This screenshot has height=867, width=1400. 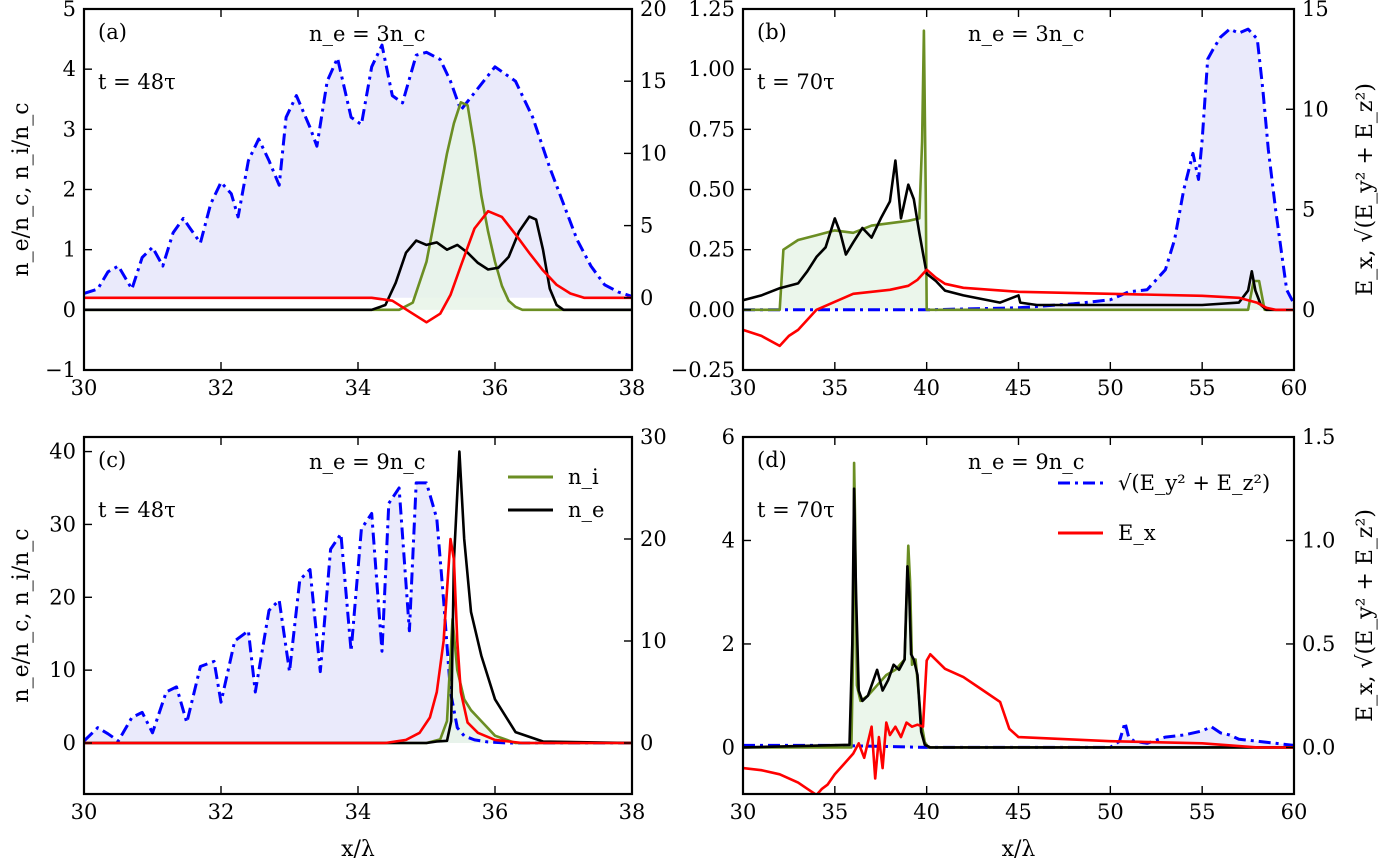 I want to click on series-line-ne-a, so click(x=358, y=263).